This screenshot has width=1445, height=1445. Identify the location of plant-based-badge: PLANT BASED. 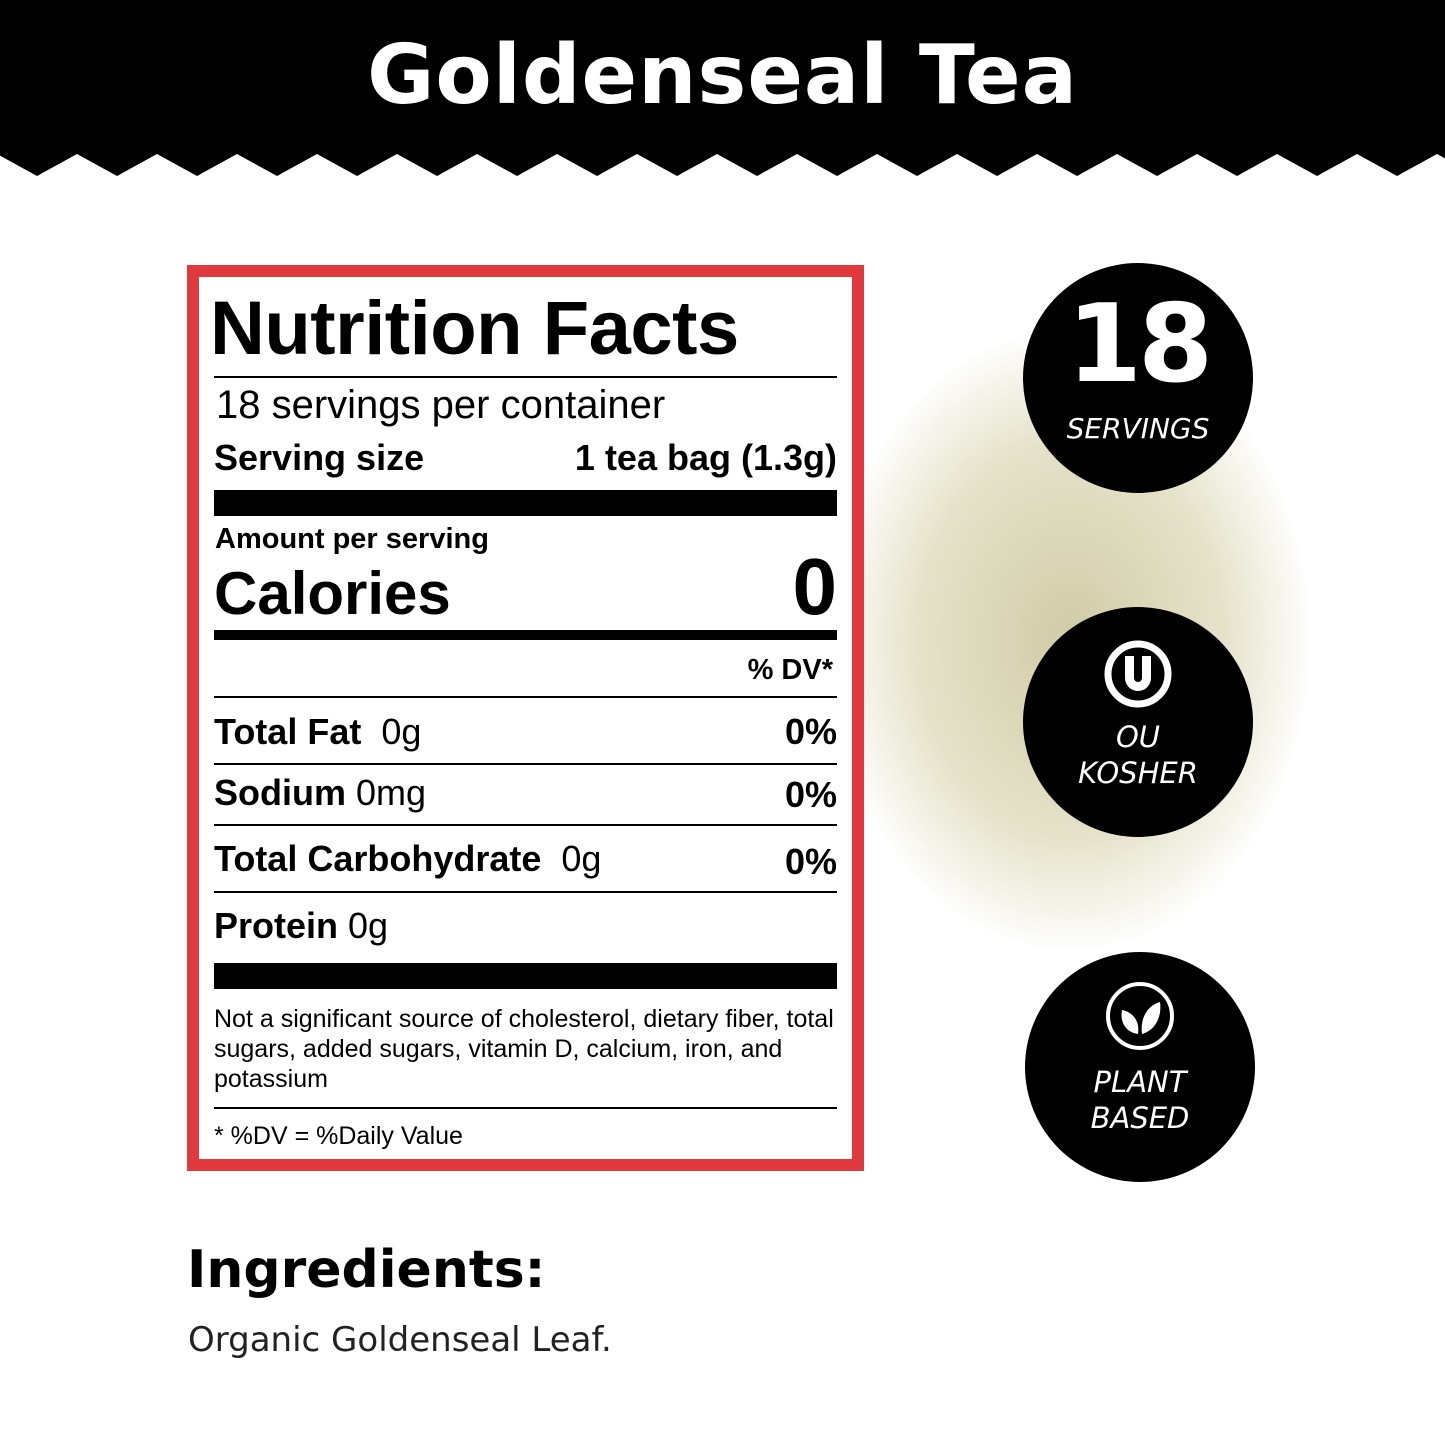
(1140, 1067).